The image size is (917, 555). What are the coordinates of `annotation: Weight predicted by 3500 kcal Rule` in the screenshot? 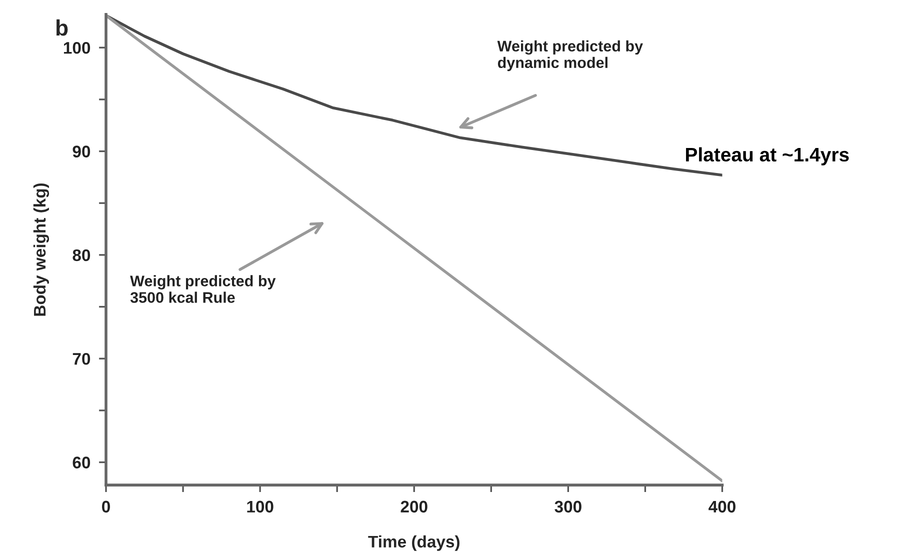 It's located at (203, 289).